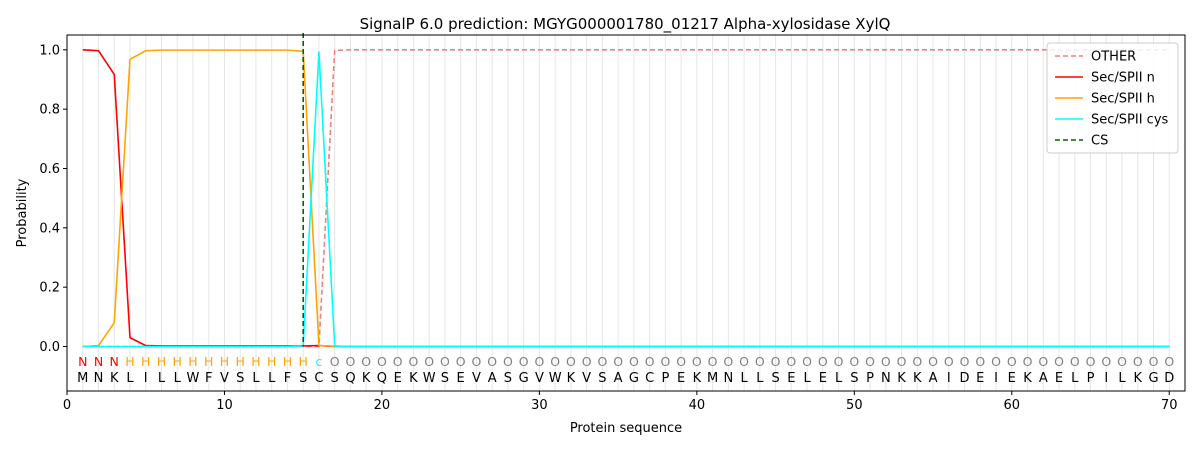 This screenshot has height=454, width=1200. I want to click on y-tick-label: 1.0, so click(49, 50).